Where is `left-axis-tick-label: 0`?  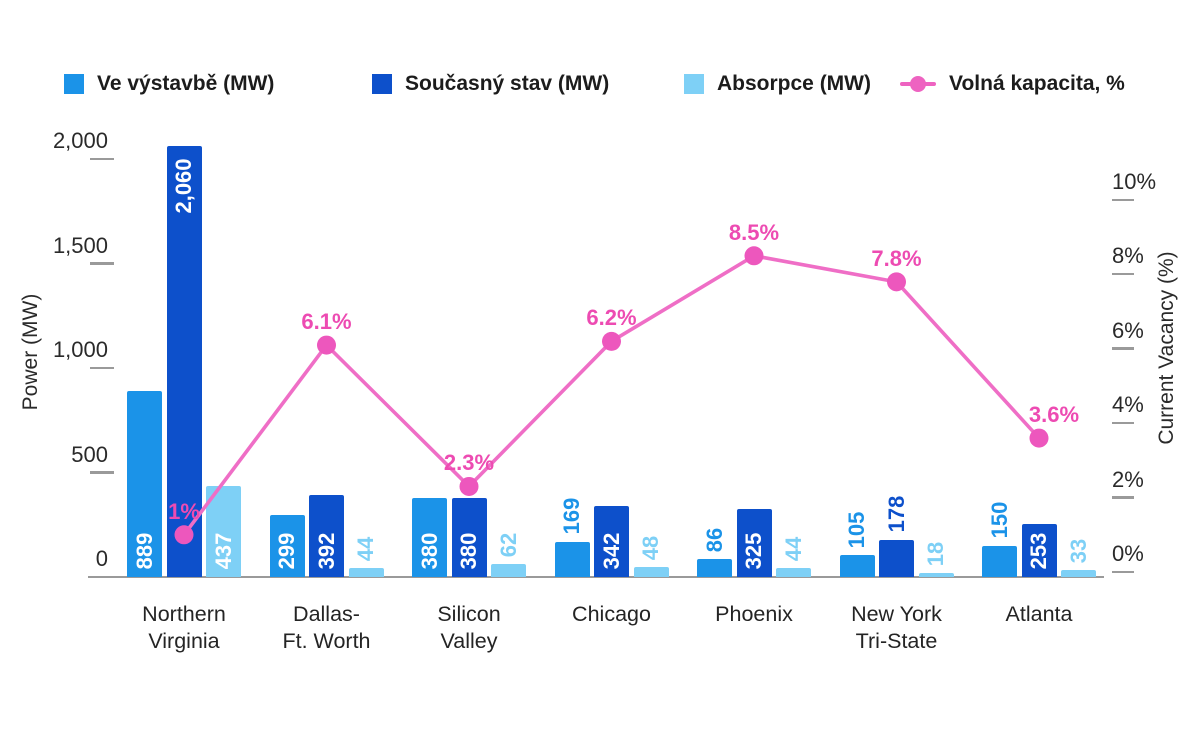
left-axis-tick-label: 0 is located at coordinates (101, 558).